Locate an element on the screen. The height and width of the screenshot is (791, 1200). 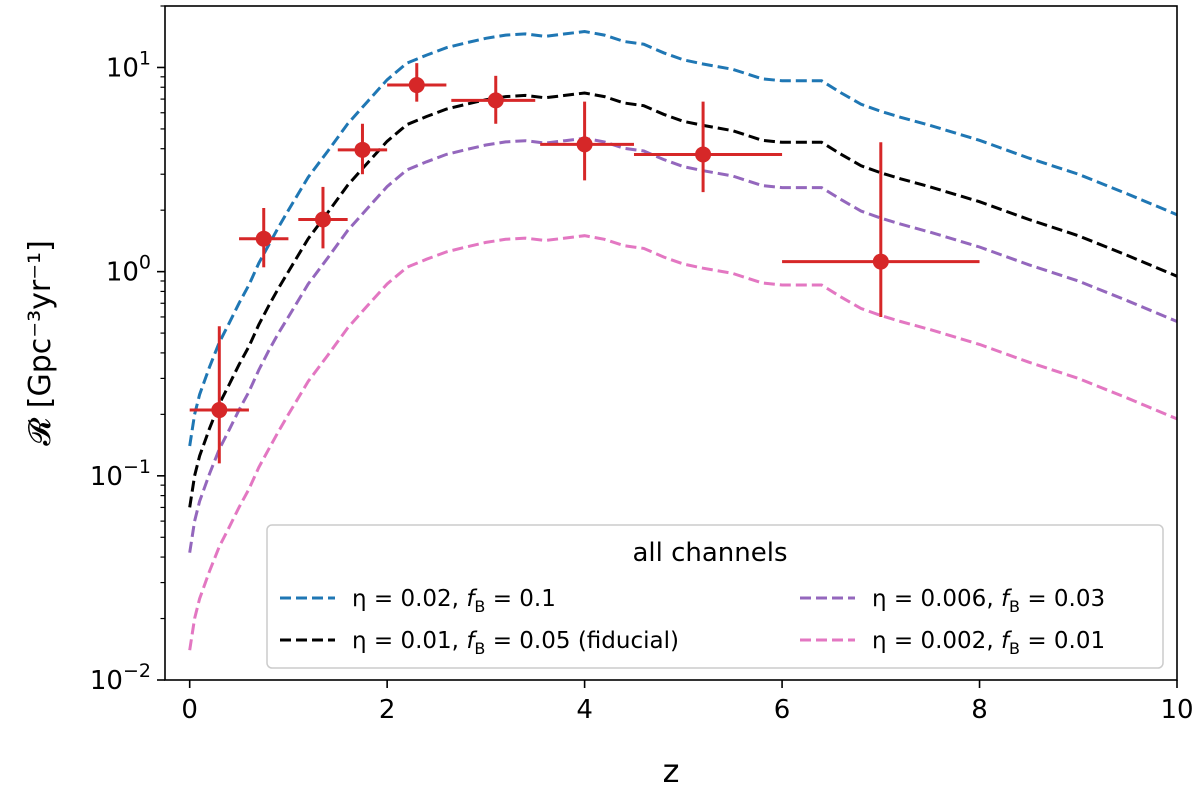
legend-box is located at coordinates (715, 596).